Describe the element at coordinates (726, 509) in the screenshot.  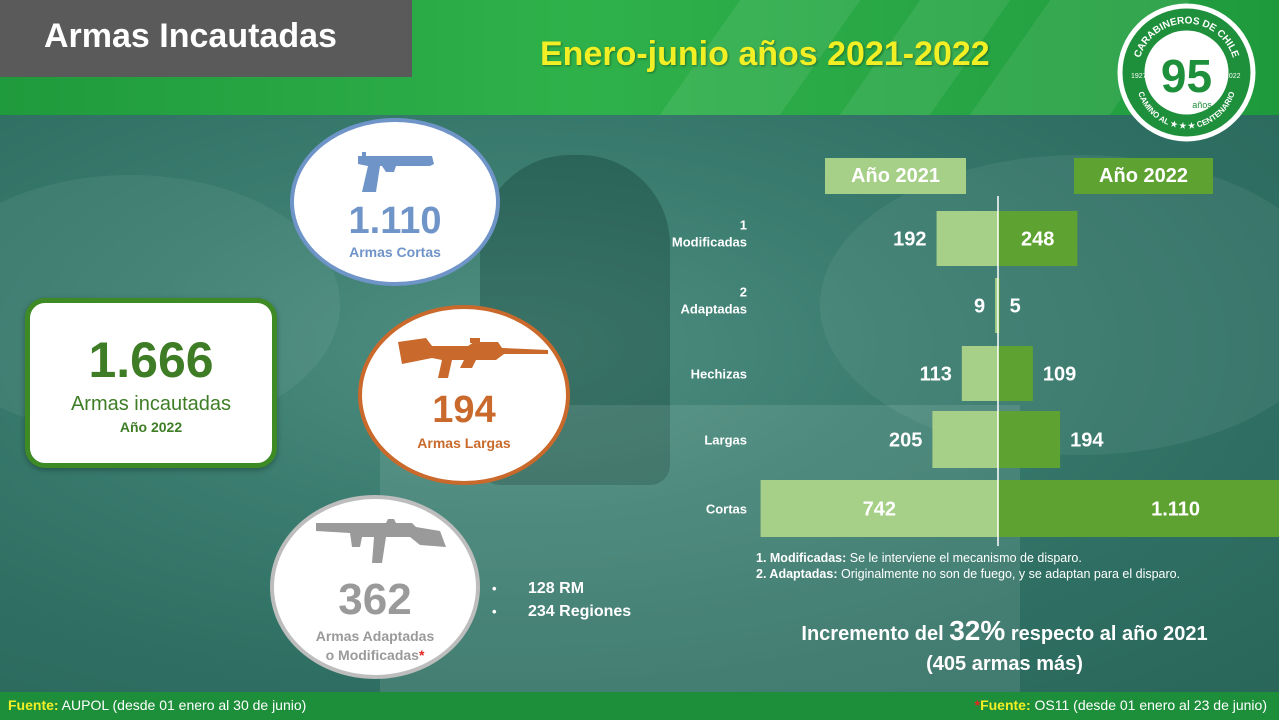
I see `category-label-cortas: Cortas` at that location.